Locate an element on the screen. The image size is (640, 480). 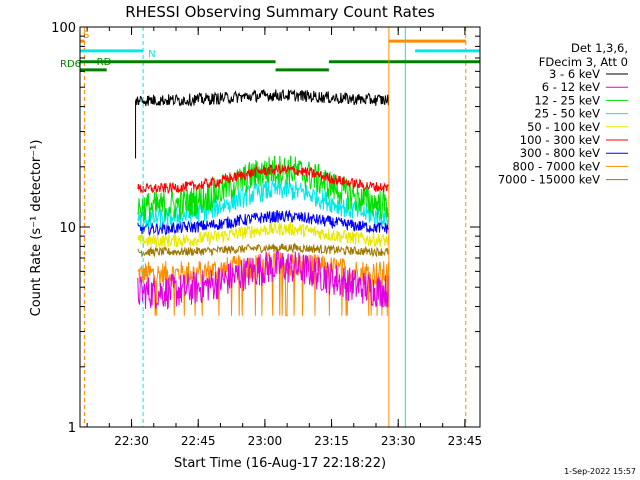
x-tick-label-2: 23:00 is located at coordinates (265, 441).